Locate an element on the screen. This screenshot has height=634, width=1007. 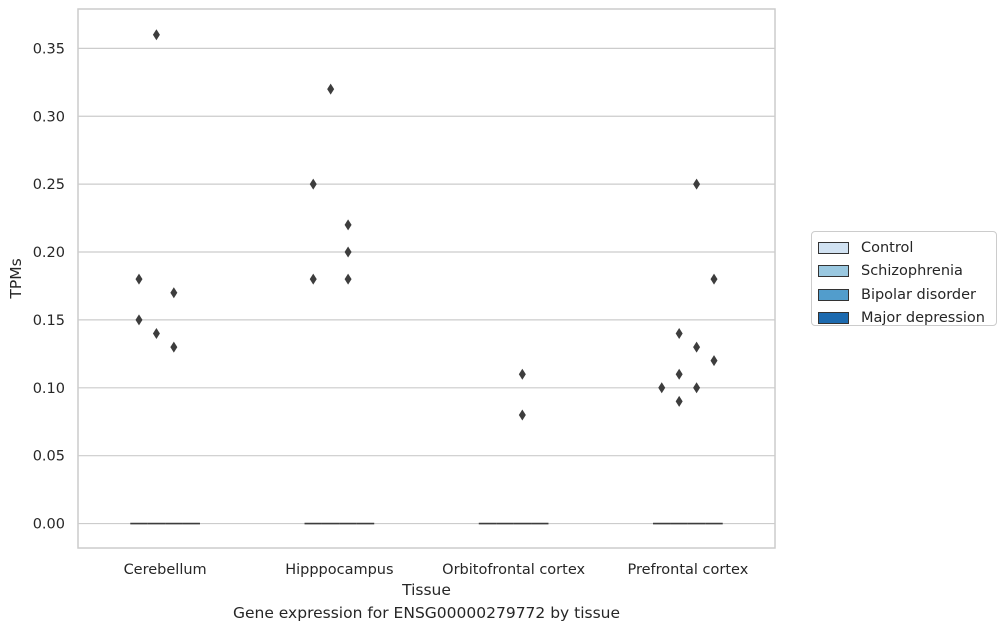
y-tick-labels: 0.00 0.05 0.10 0.15 0.20 0.25 0.30 0.35 is located at coordinates (49, 286).